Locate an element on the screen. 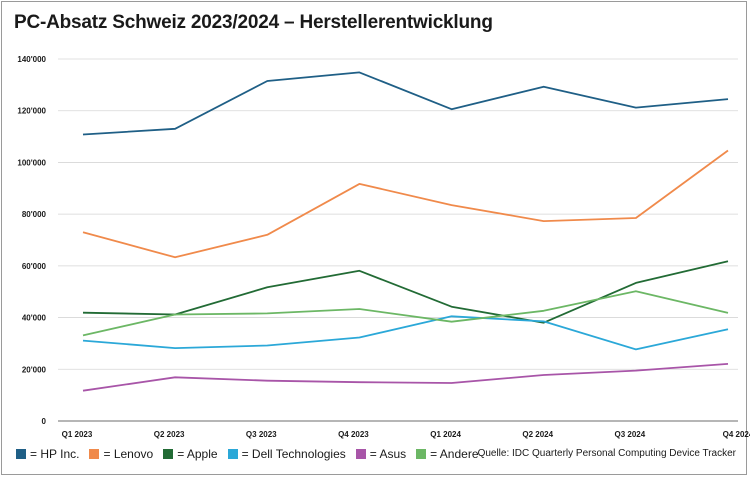 The height and width of the screenshot is (478, 750). y-tick-label: 100'000 is located at coordinates (31, 162).